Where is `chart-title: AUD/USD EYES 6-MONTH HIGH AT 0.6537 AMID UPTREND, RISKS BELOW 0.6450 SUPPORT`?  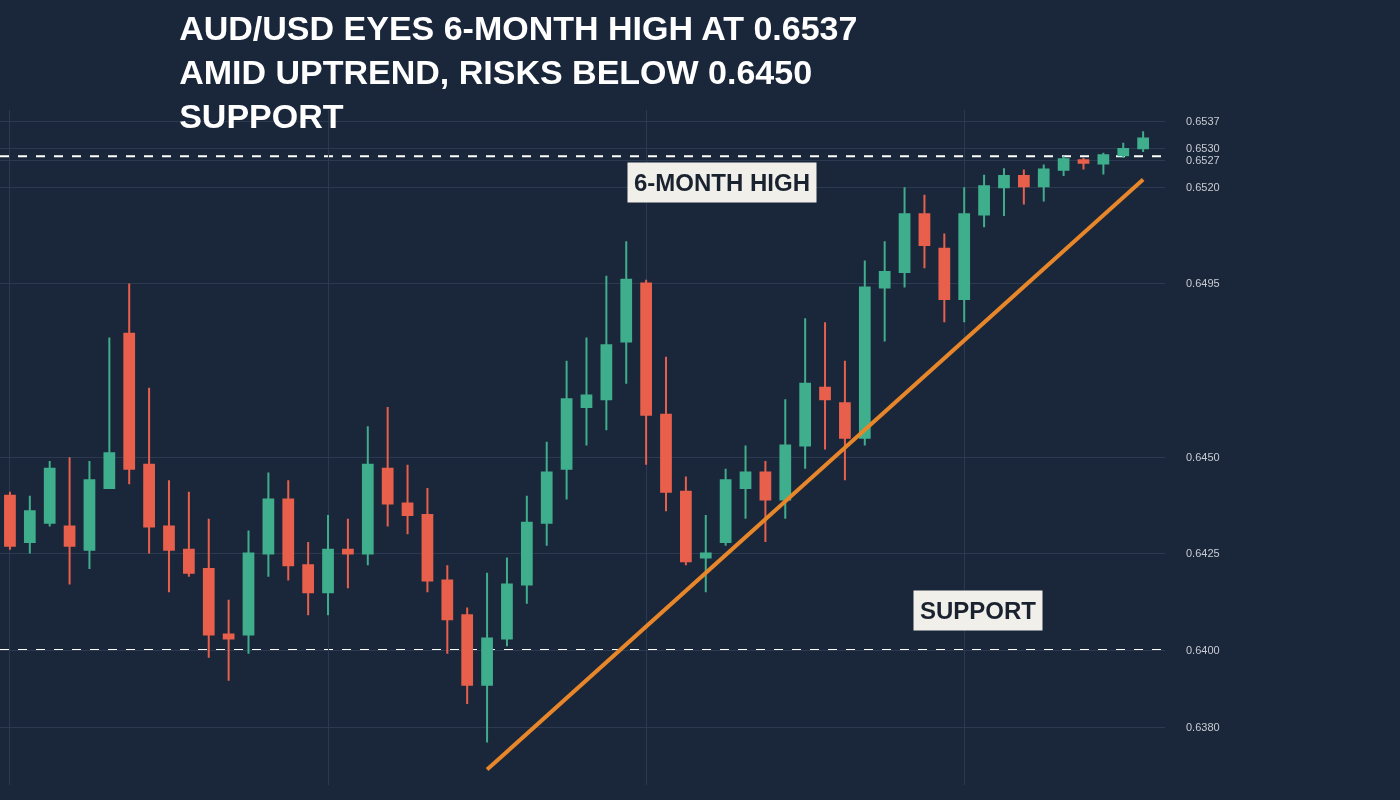 chart-title: AUD/USD EYES 6-MONTH HIGH AT 0.6537 AMID UPTREND, RISKS BELOW 0.6450 SUPPORT is located at coordinates (518, 72).